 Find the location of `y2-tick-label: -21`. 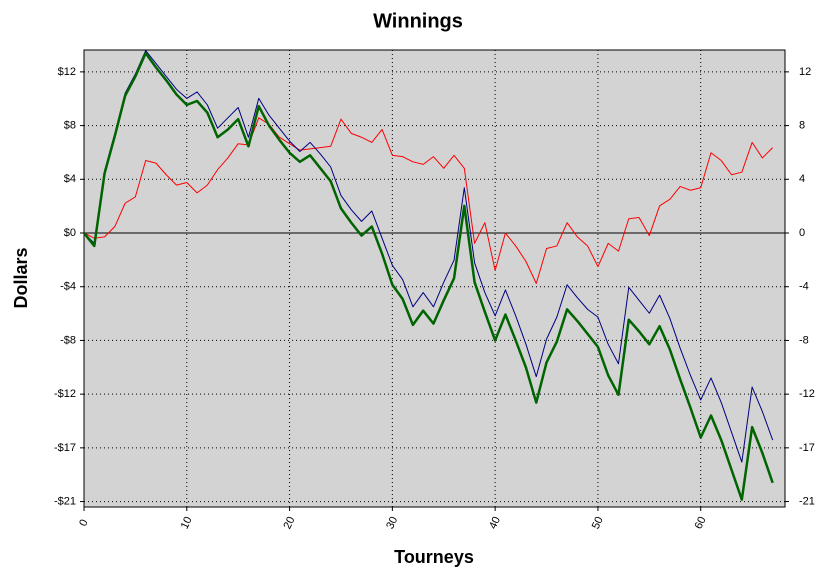

y2-tick-label: -21 is located at coordinates (807, 501).